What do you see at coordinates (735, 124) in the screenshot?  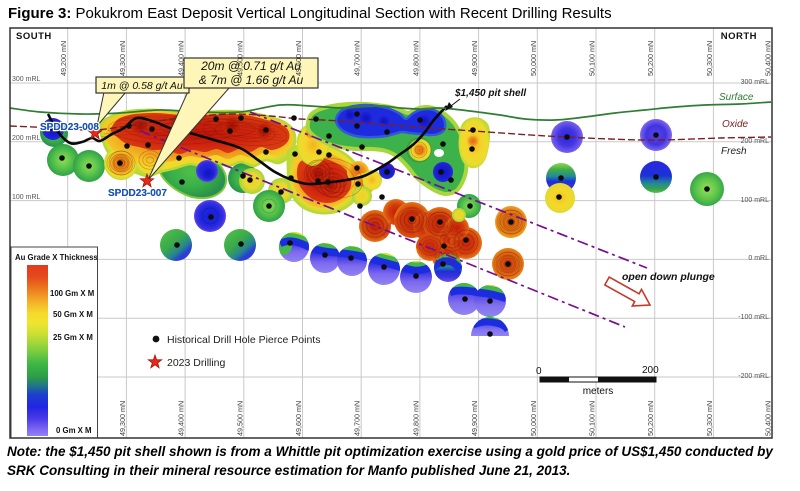 I see `svg-text: Oxide` at bounding box center [735, 124].